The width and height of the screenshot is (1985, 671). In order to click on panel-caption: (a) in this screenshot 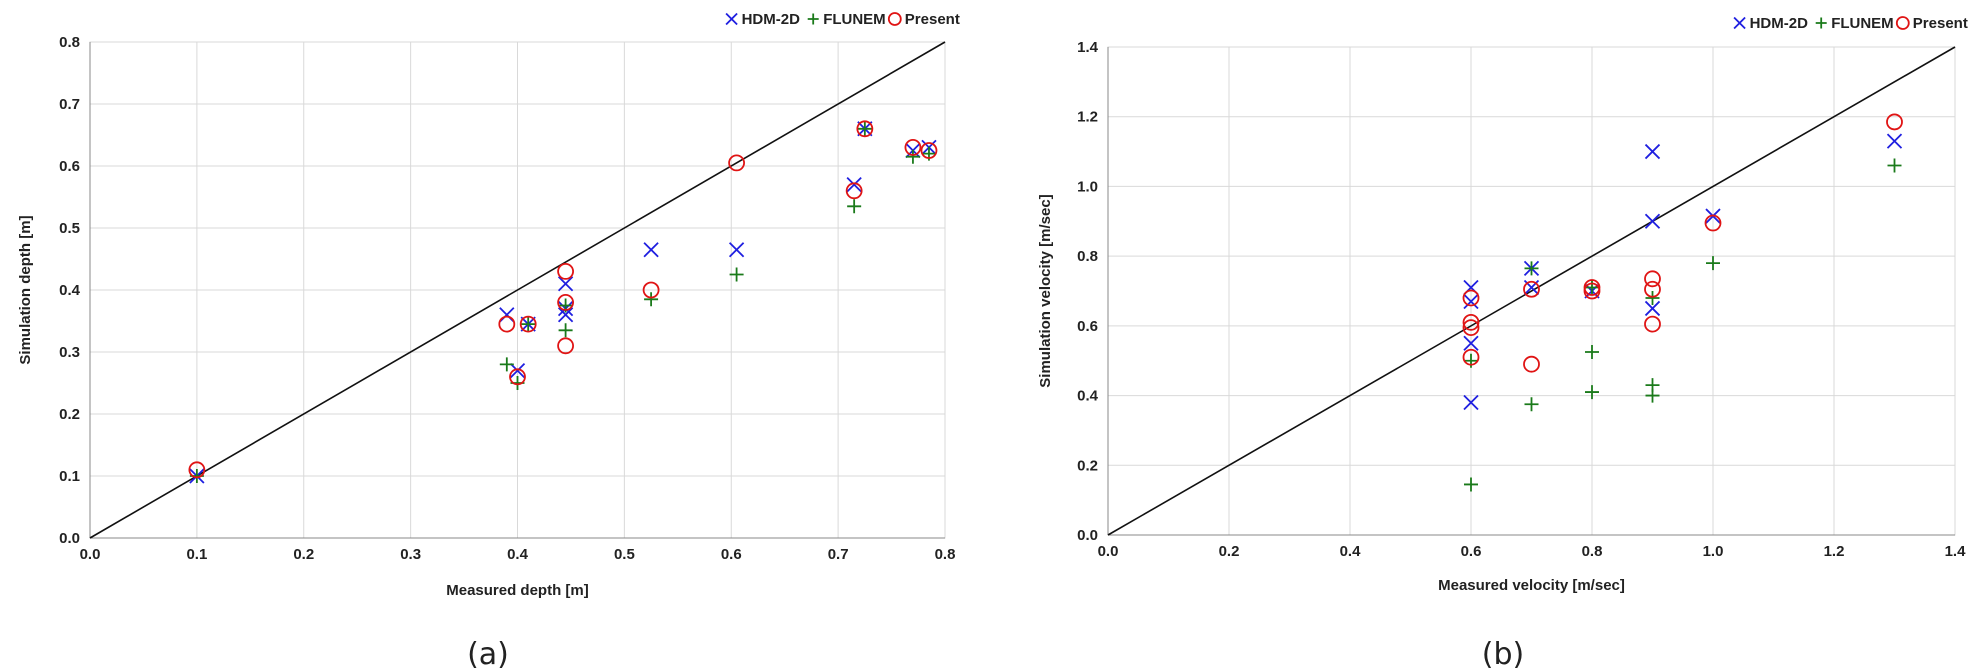, I will do `click(488, 654)`.